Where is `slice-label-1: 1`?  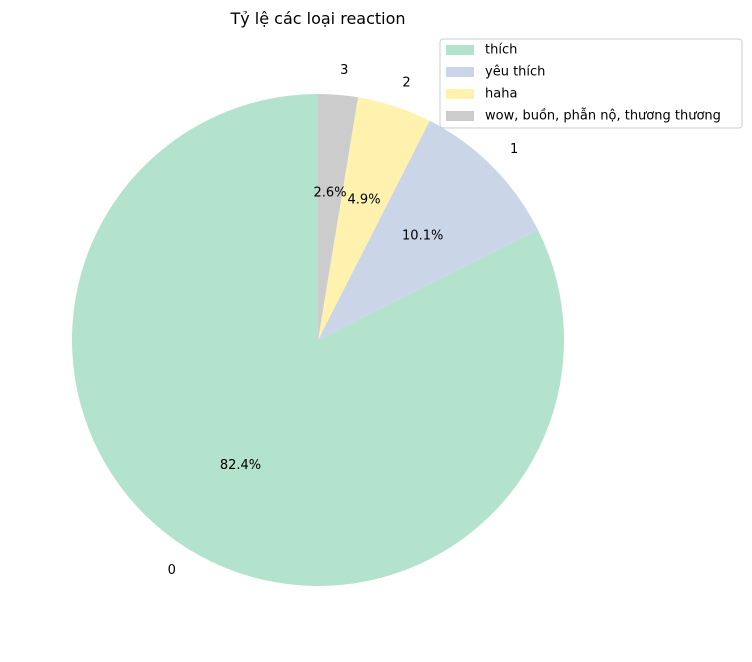
slice-label-1: 1 is located at coordinates (514, 149).